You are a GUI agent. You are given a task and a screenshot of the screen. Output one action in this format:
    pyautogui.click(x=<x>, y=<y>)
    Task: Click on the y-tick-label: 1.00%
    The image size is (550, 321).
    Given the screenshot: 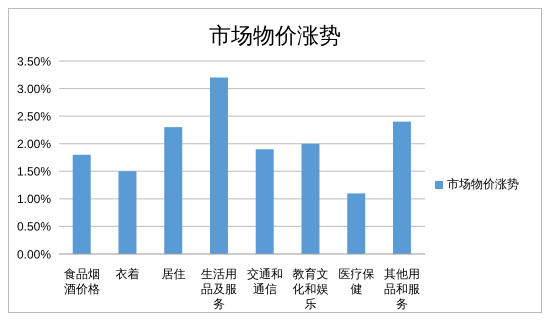 What is the action you would take?
    pyautogui.click(x=34, y=199)
    